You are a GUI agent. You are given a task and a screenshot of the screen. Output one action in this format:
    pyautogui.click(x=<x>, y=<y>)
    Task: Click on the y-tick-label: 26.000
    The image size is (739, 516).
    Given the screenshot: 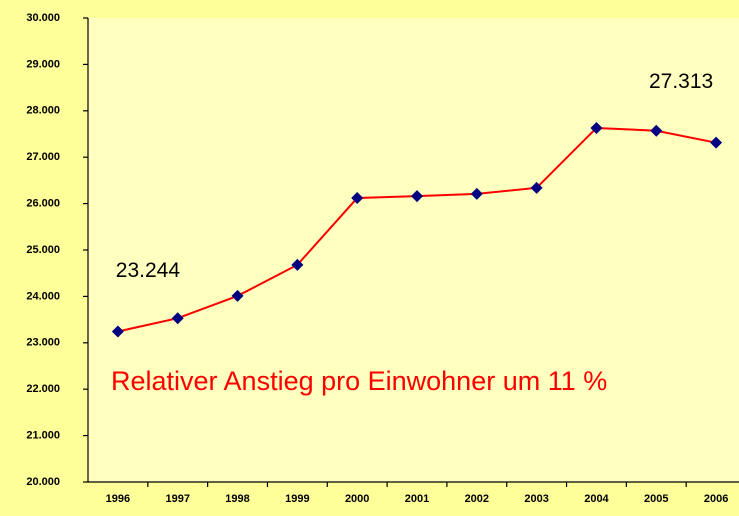 What is the action you would take?
    pyautogui.click(x=43, y=204)
    